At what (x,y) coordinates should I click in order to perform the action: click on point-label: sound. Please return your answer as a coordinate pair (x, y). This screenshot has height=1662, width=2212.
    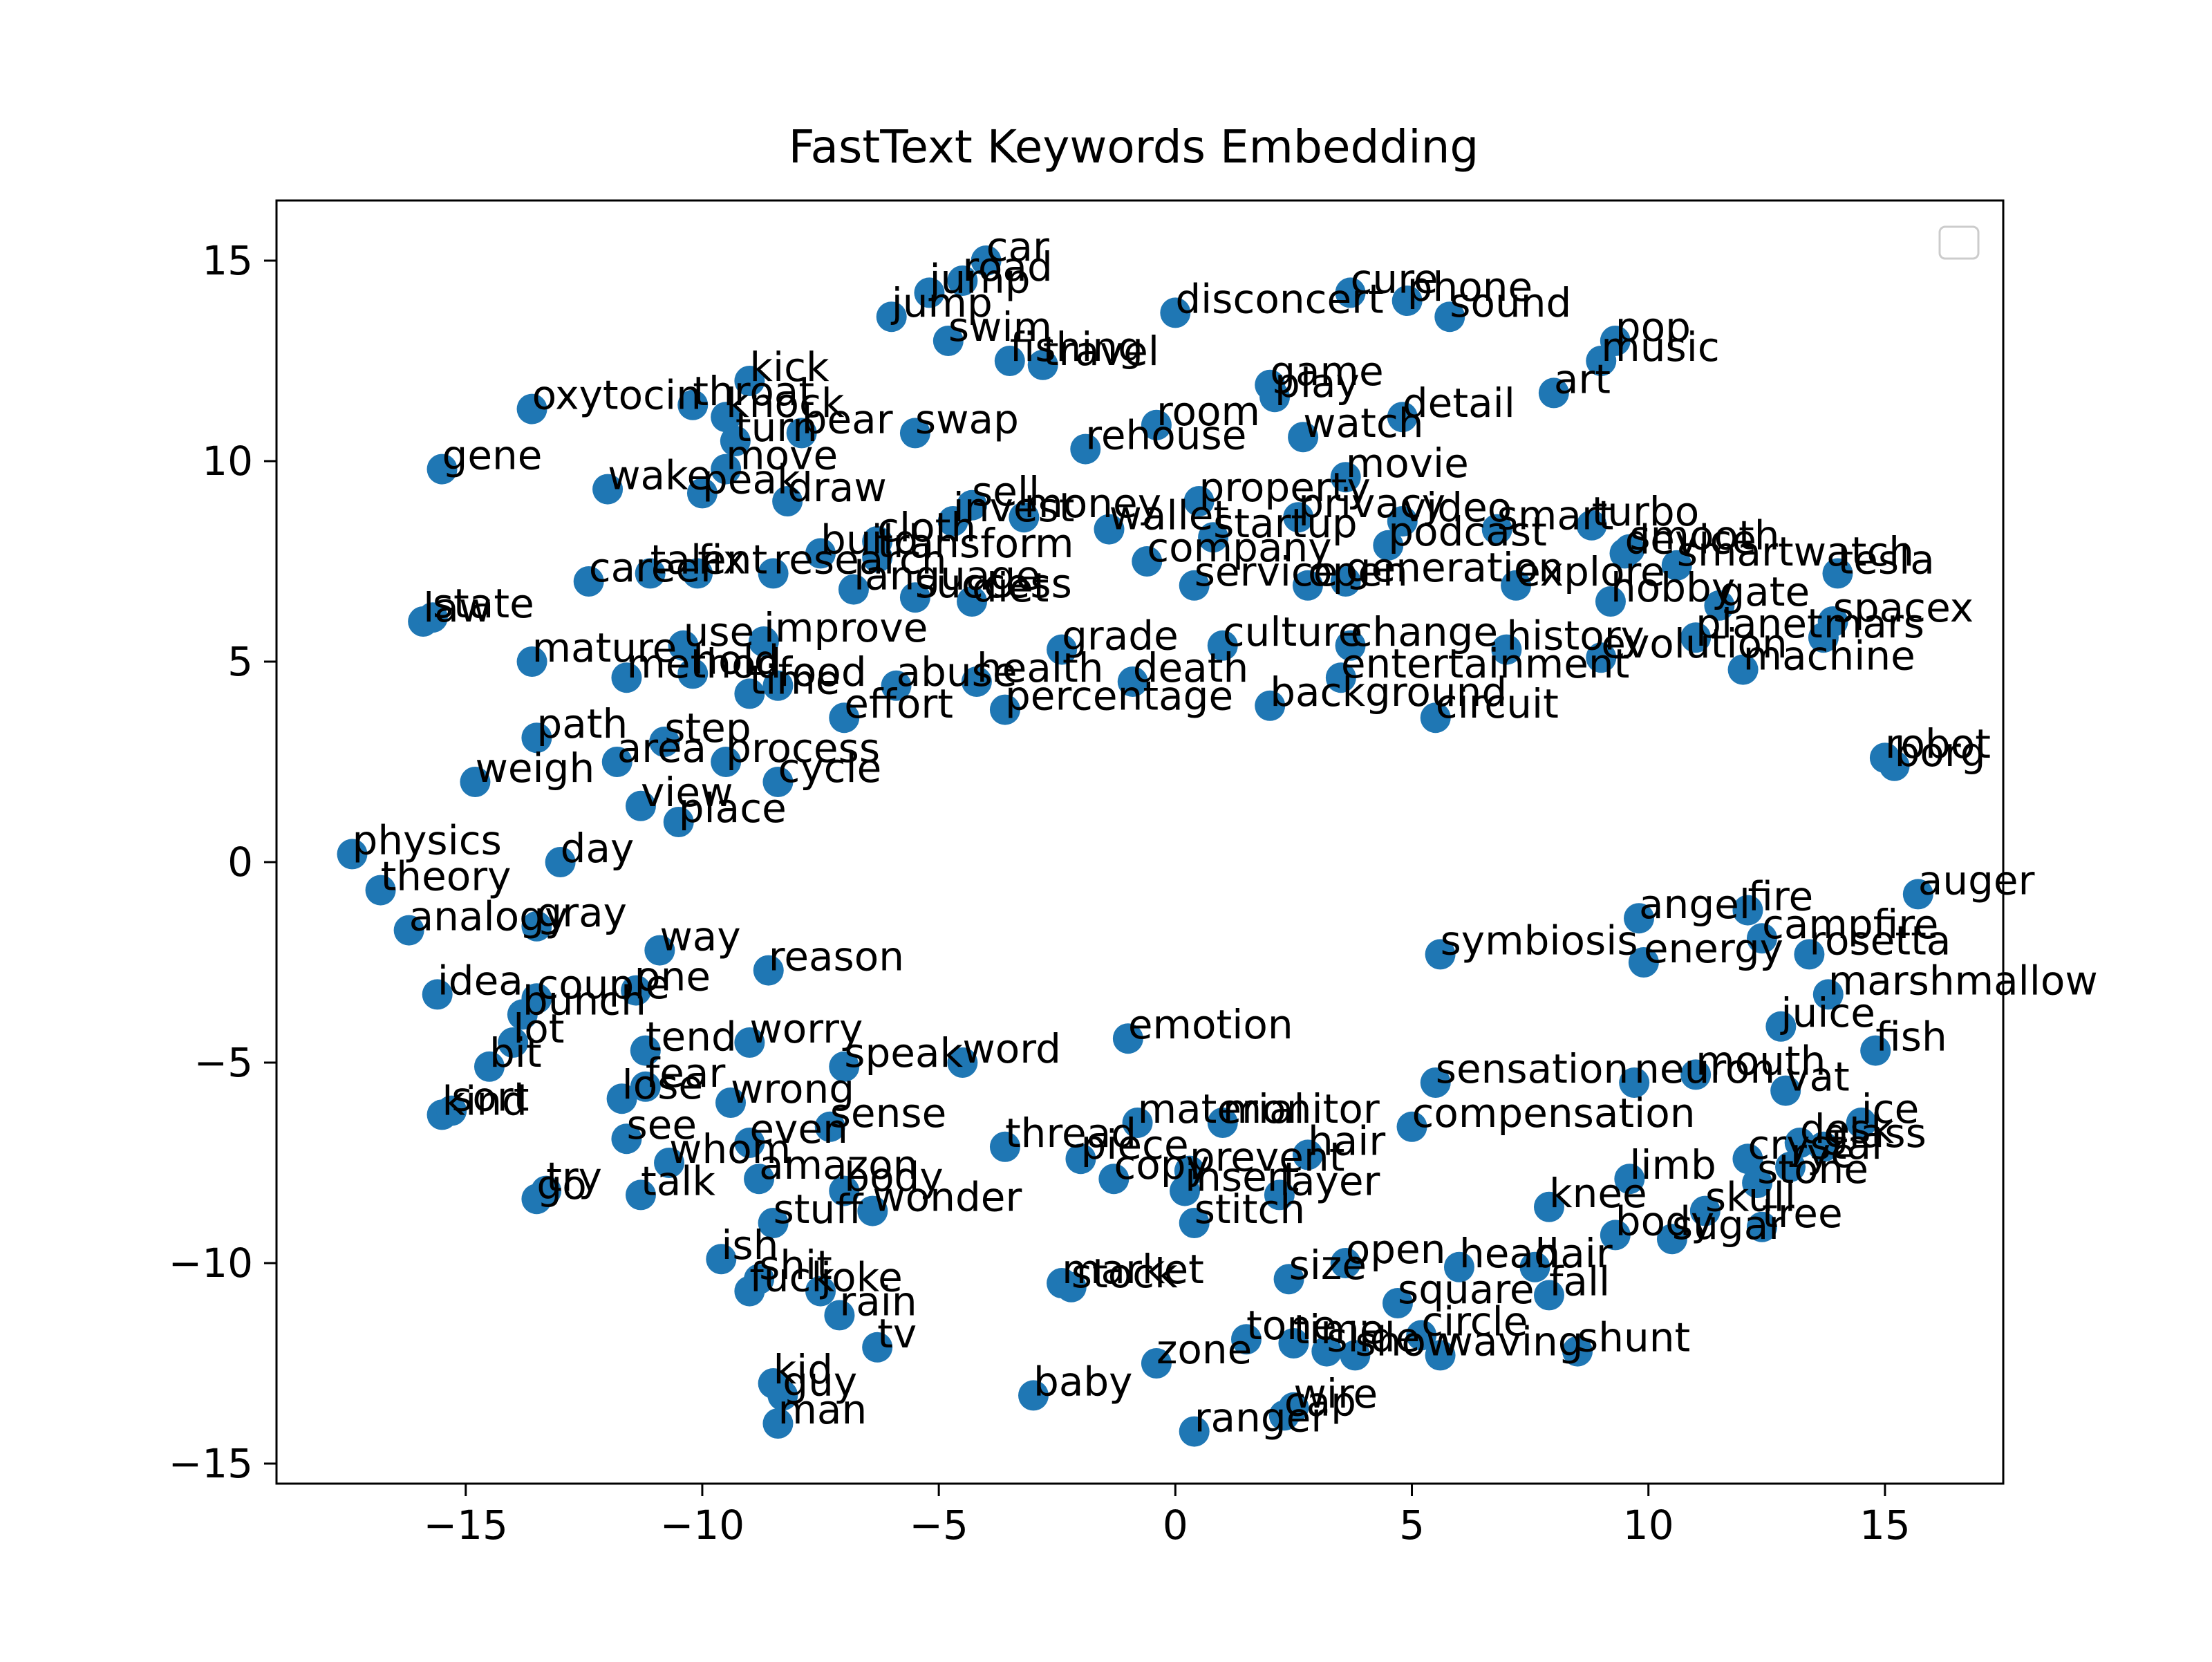
    Looking at the image, I should click on (1511, 303).